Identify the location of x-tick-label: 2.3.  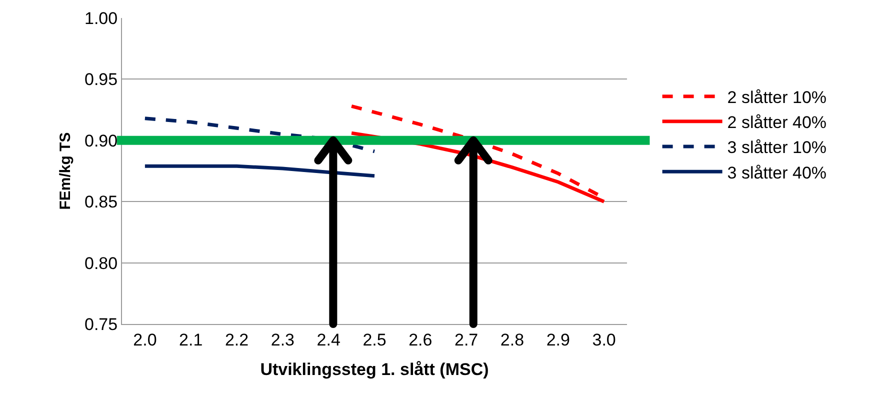
(282, 340).